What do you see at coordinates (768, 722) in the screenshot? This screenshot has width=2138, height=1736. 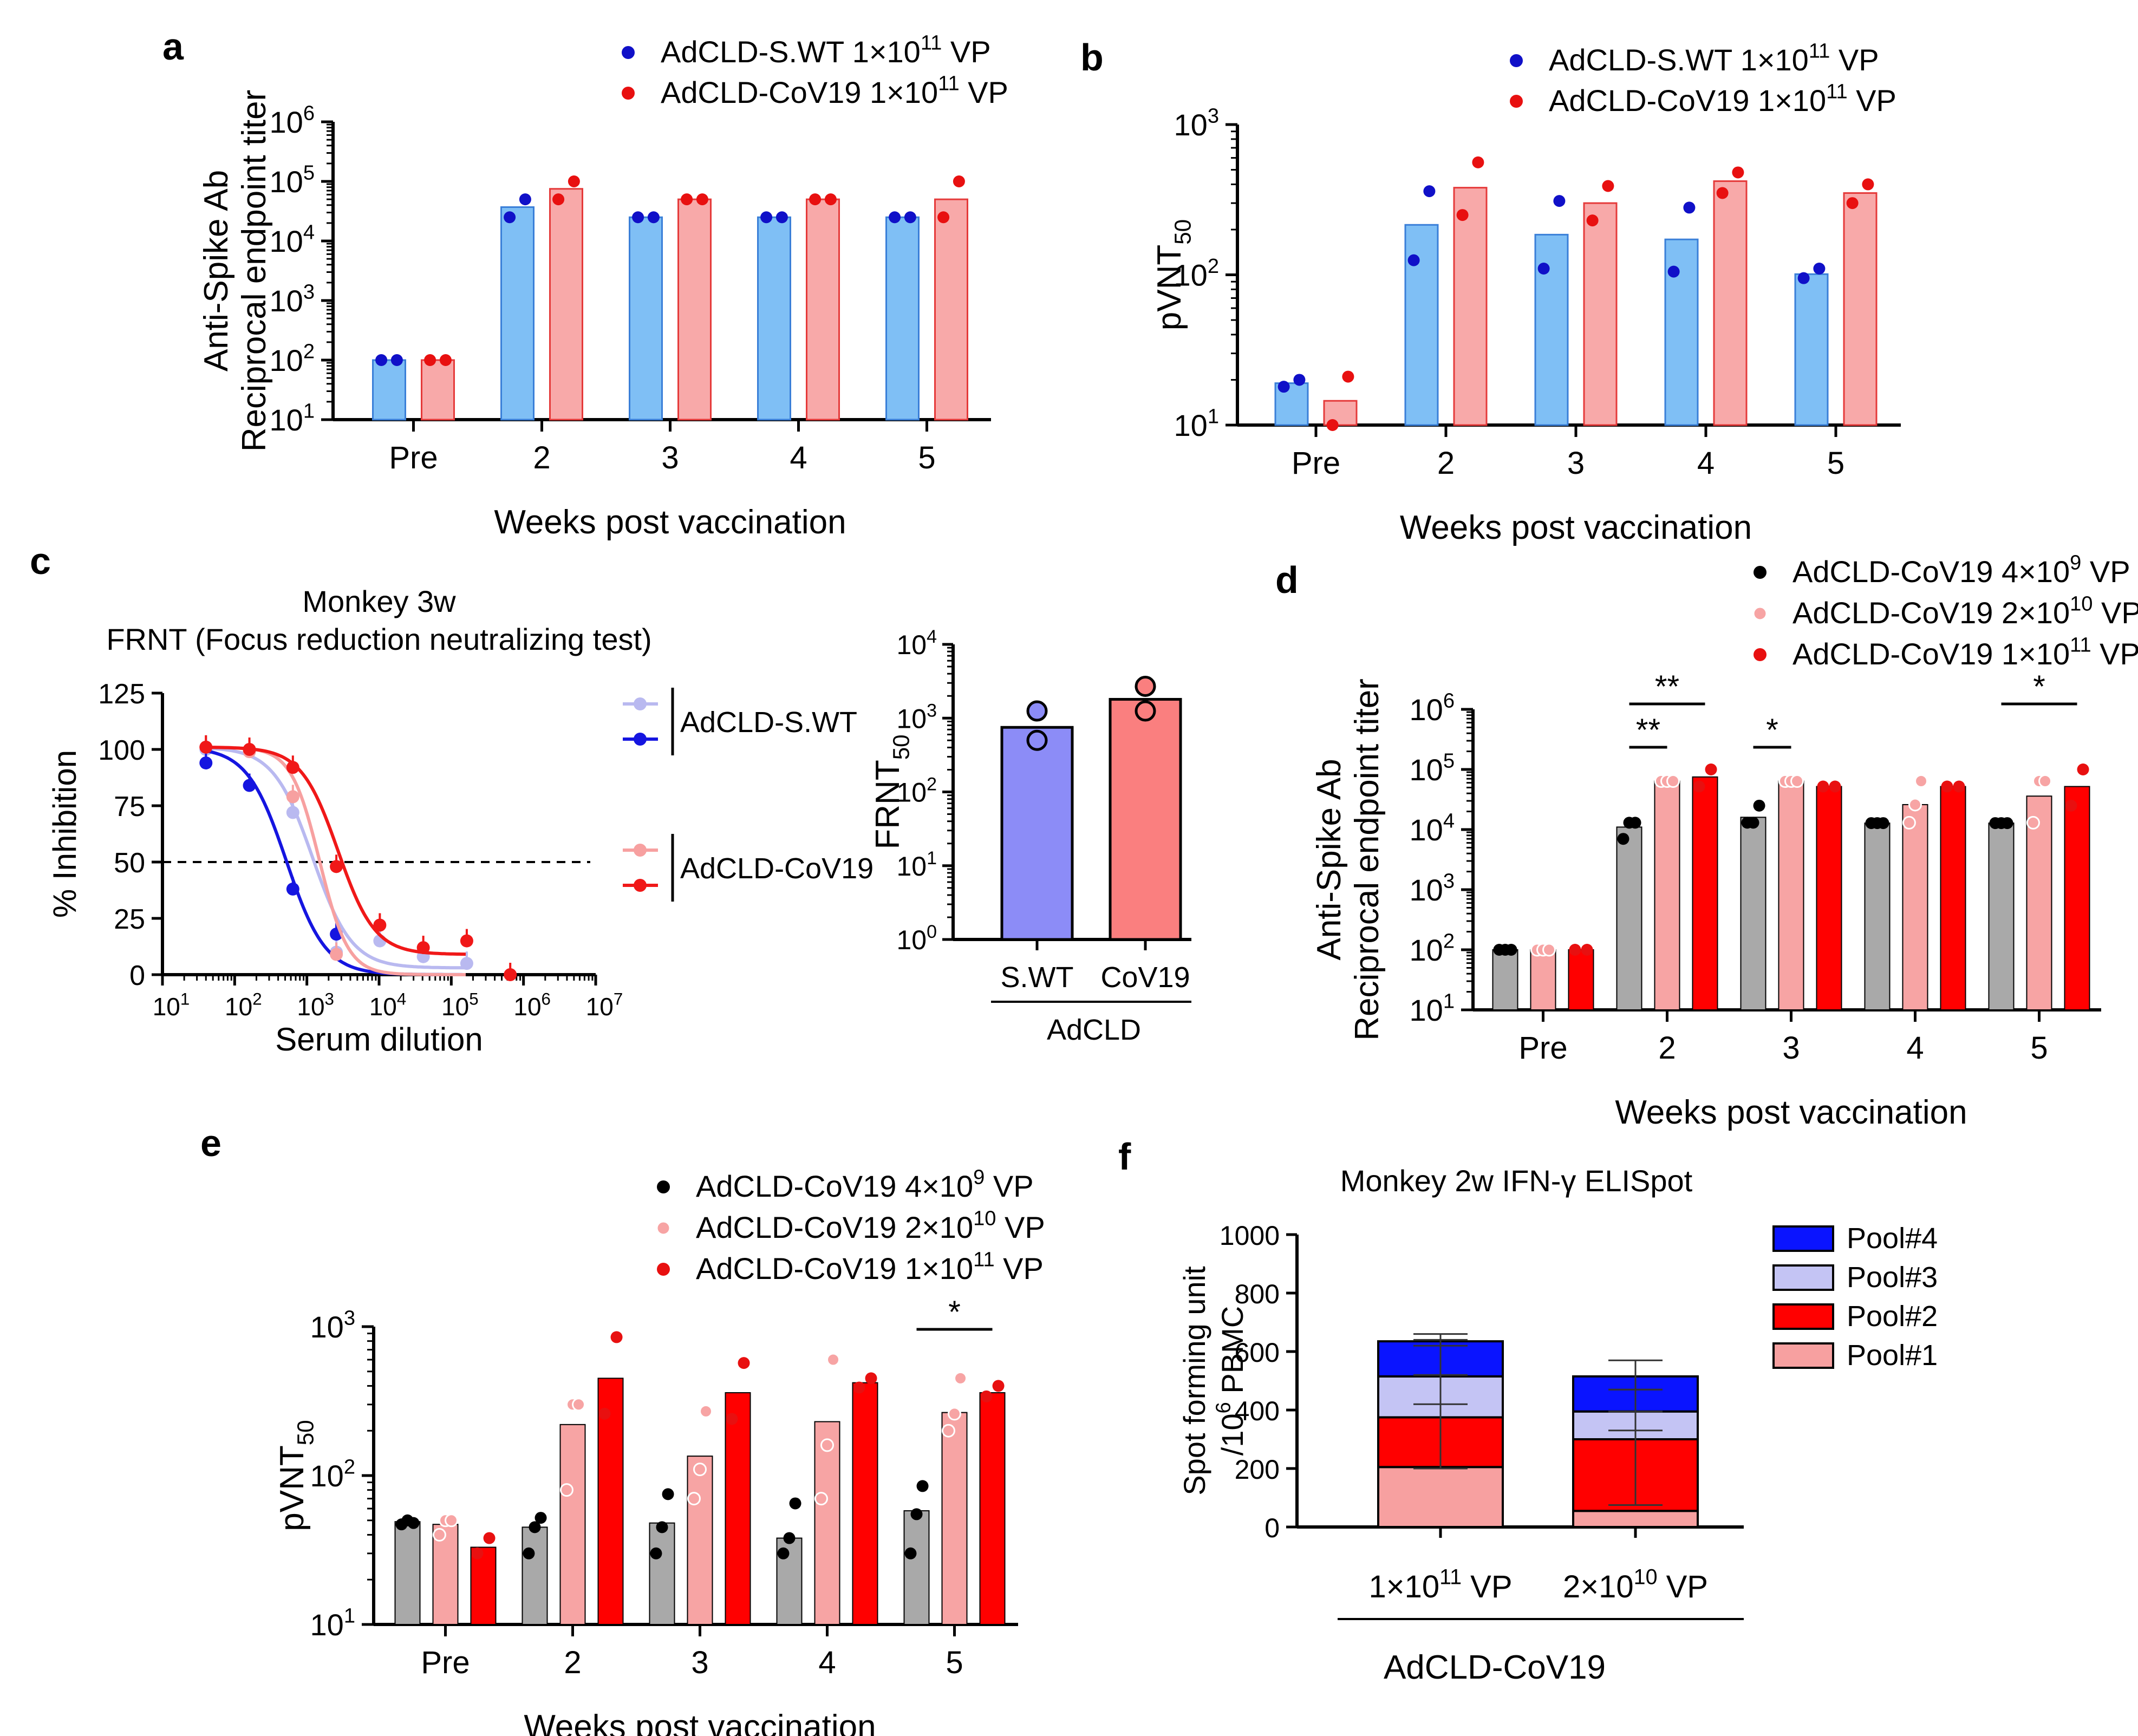 I see `legend-label: AdCLD-S.WT` at bounding box center [768, 722].